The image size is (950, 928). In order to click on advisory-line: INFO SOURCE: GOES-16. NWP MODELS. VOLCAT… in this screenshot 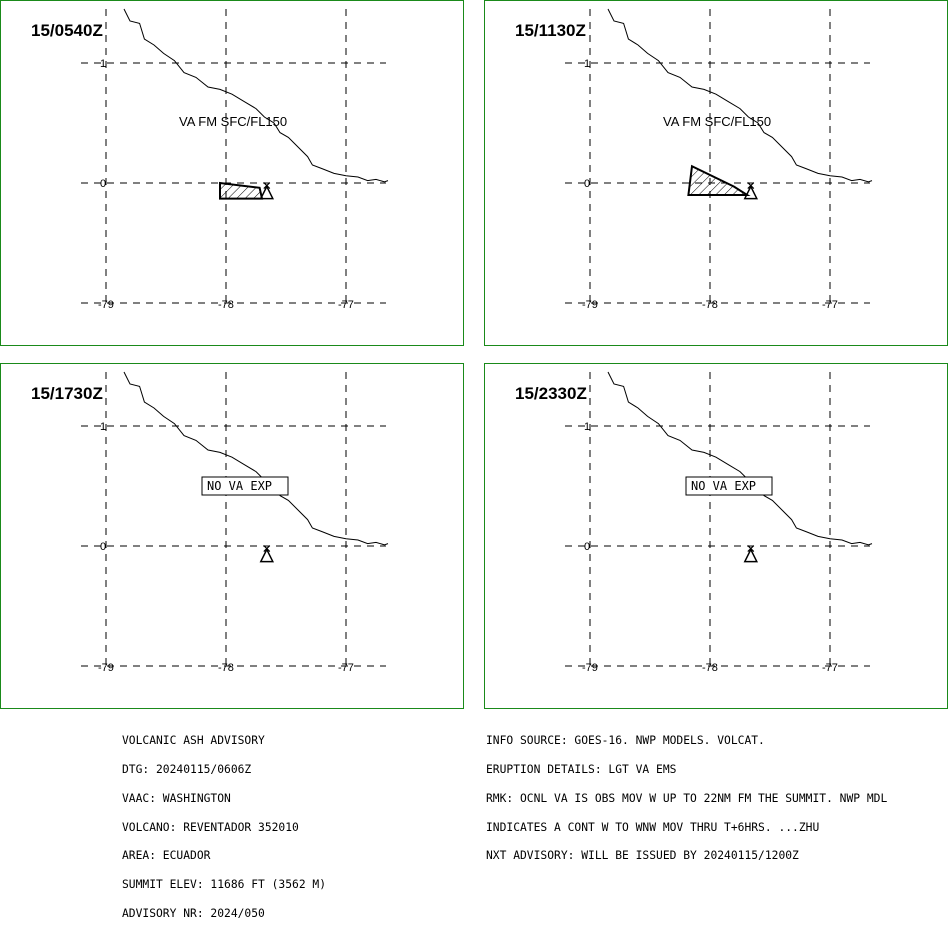, I will do `click(625, 741)`.